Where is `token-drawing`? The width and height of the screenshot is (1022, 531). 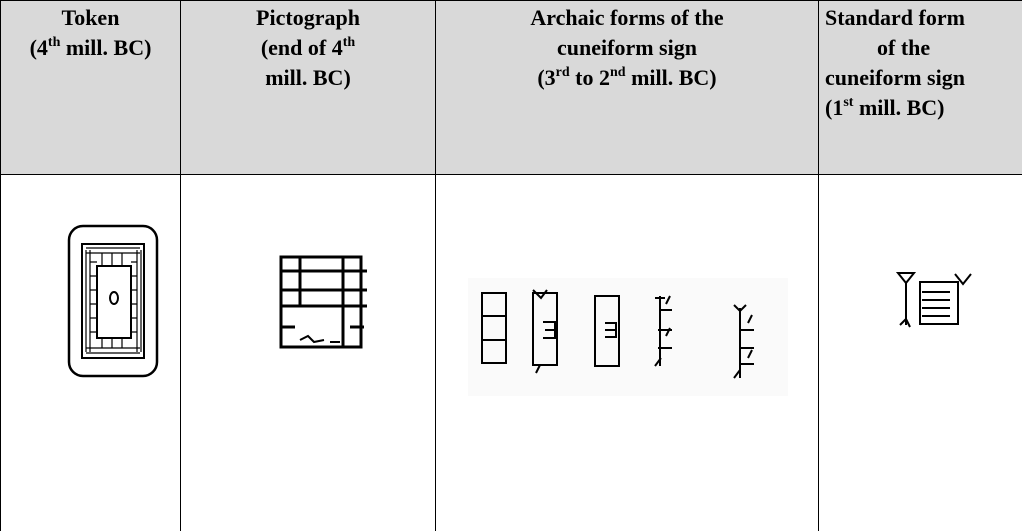
token-drawing is located at coordinates (113, 301).